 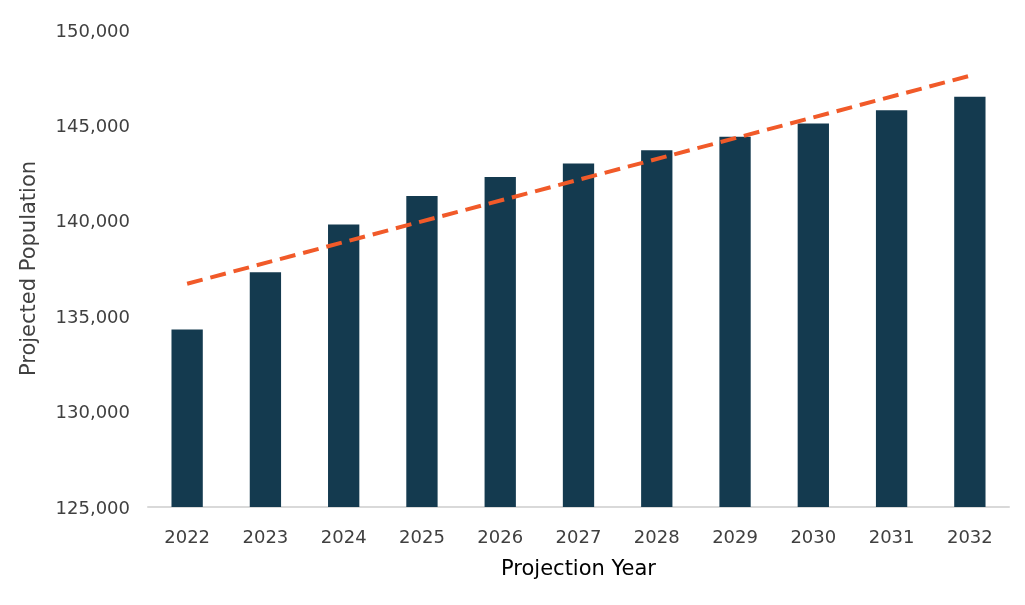 I want to click on x-tick-label: 2025, so click(x=422, y=536).